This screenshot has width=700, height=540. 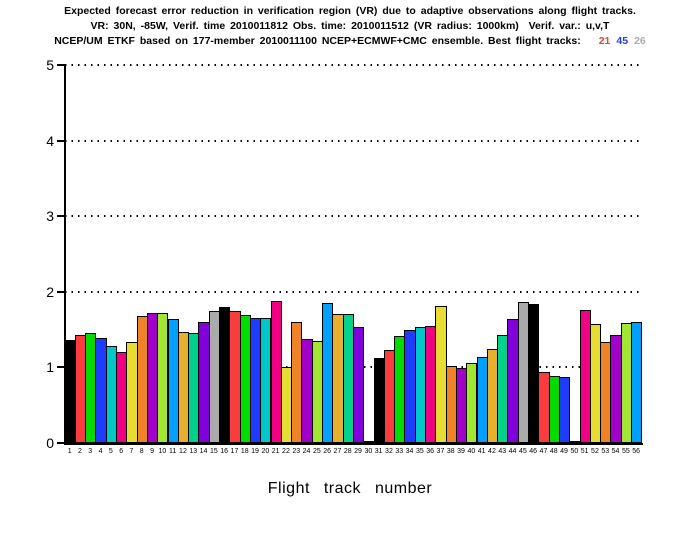 I want to click on x-tick-label-9: 9, so click(x=152, y=451).